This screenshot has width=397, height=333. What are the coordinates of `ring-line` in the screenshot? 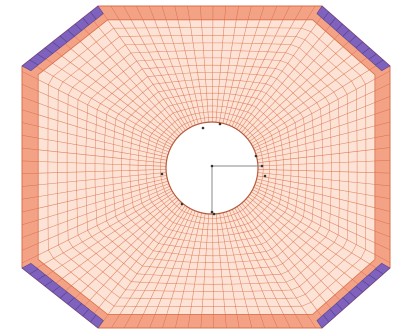 It's located at (211, 168).